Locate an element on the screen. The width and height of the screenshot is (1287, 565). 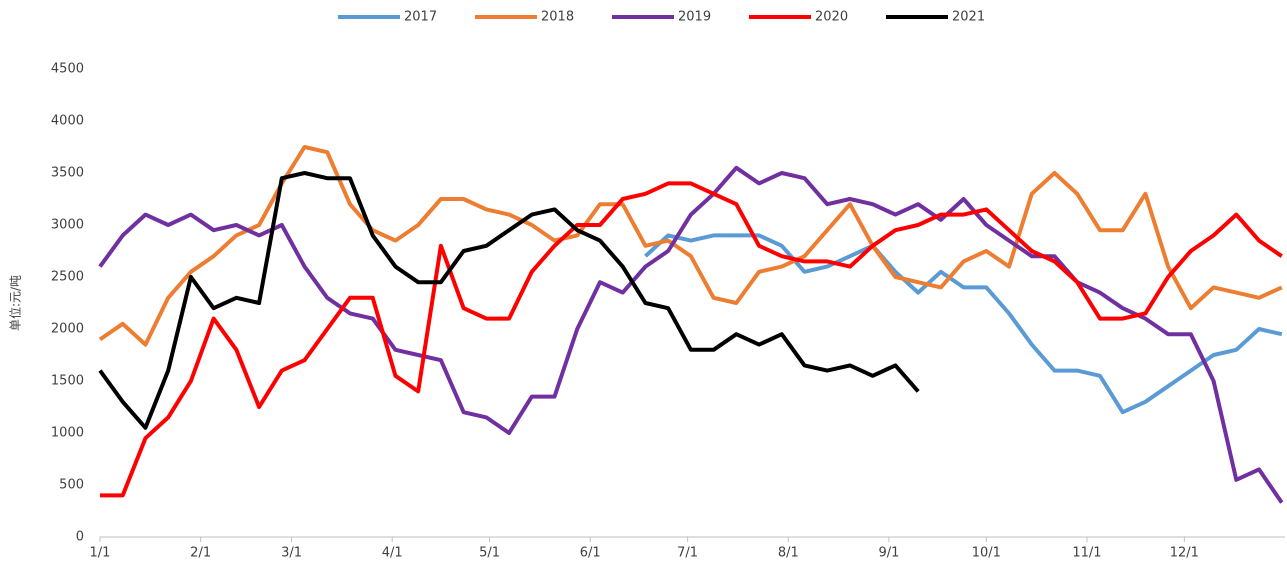
x-tick-label: 2/1 is located at coordinates (200, 553).